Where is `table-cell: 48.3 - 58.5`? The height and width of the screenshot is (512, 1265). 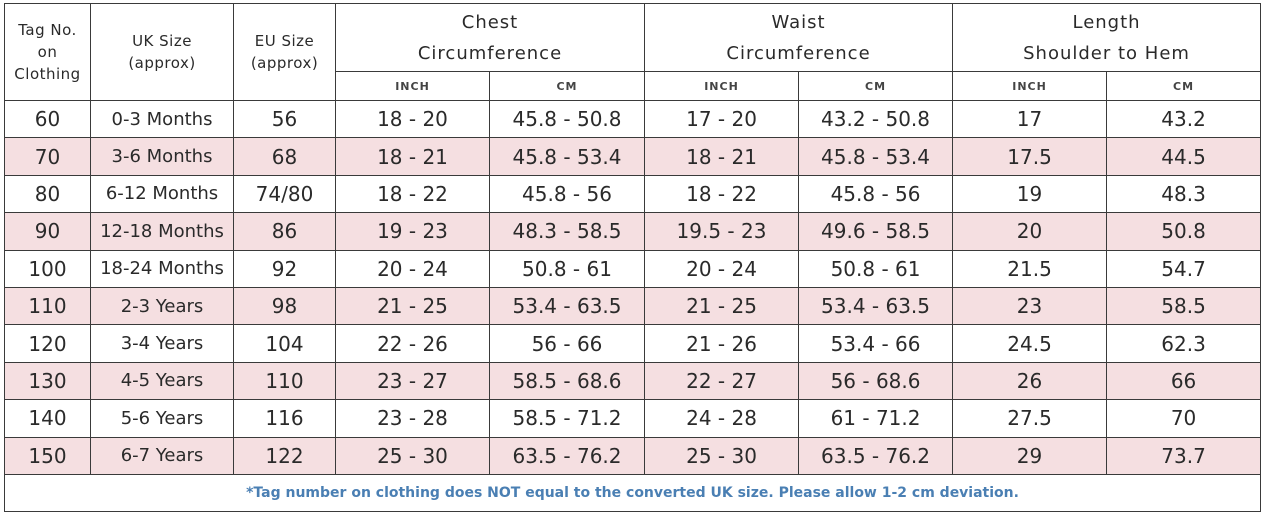
table-cell: 48.3 - 58.5 is located at coordinates (567, 231).